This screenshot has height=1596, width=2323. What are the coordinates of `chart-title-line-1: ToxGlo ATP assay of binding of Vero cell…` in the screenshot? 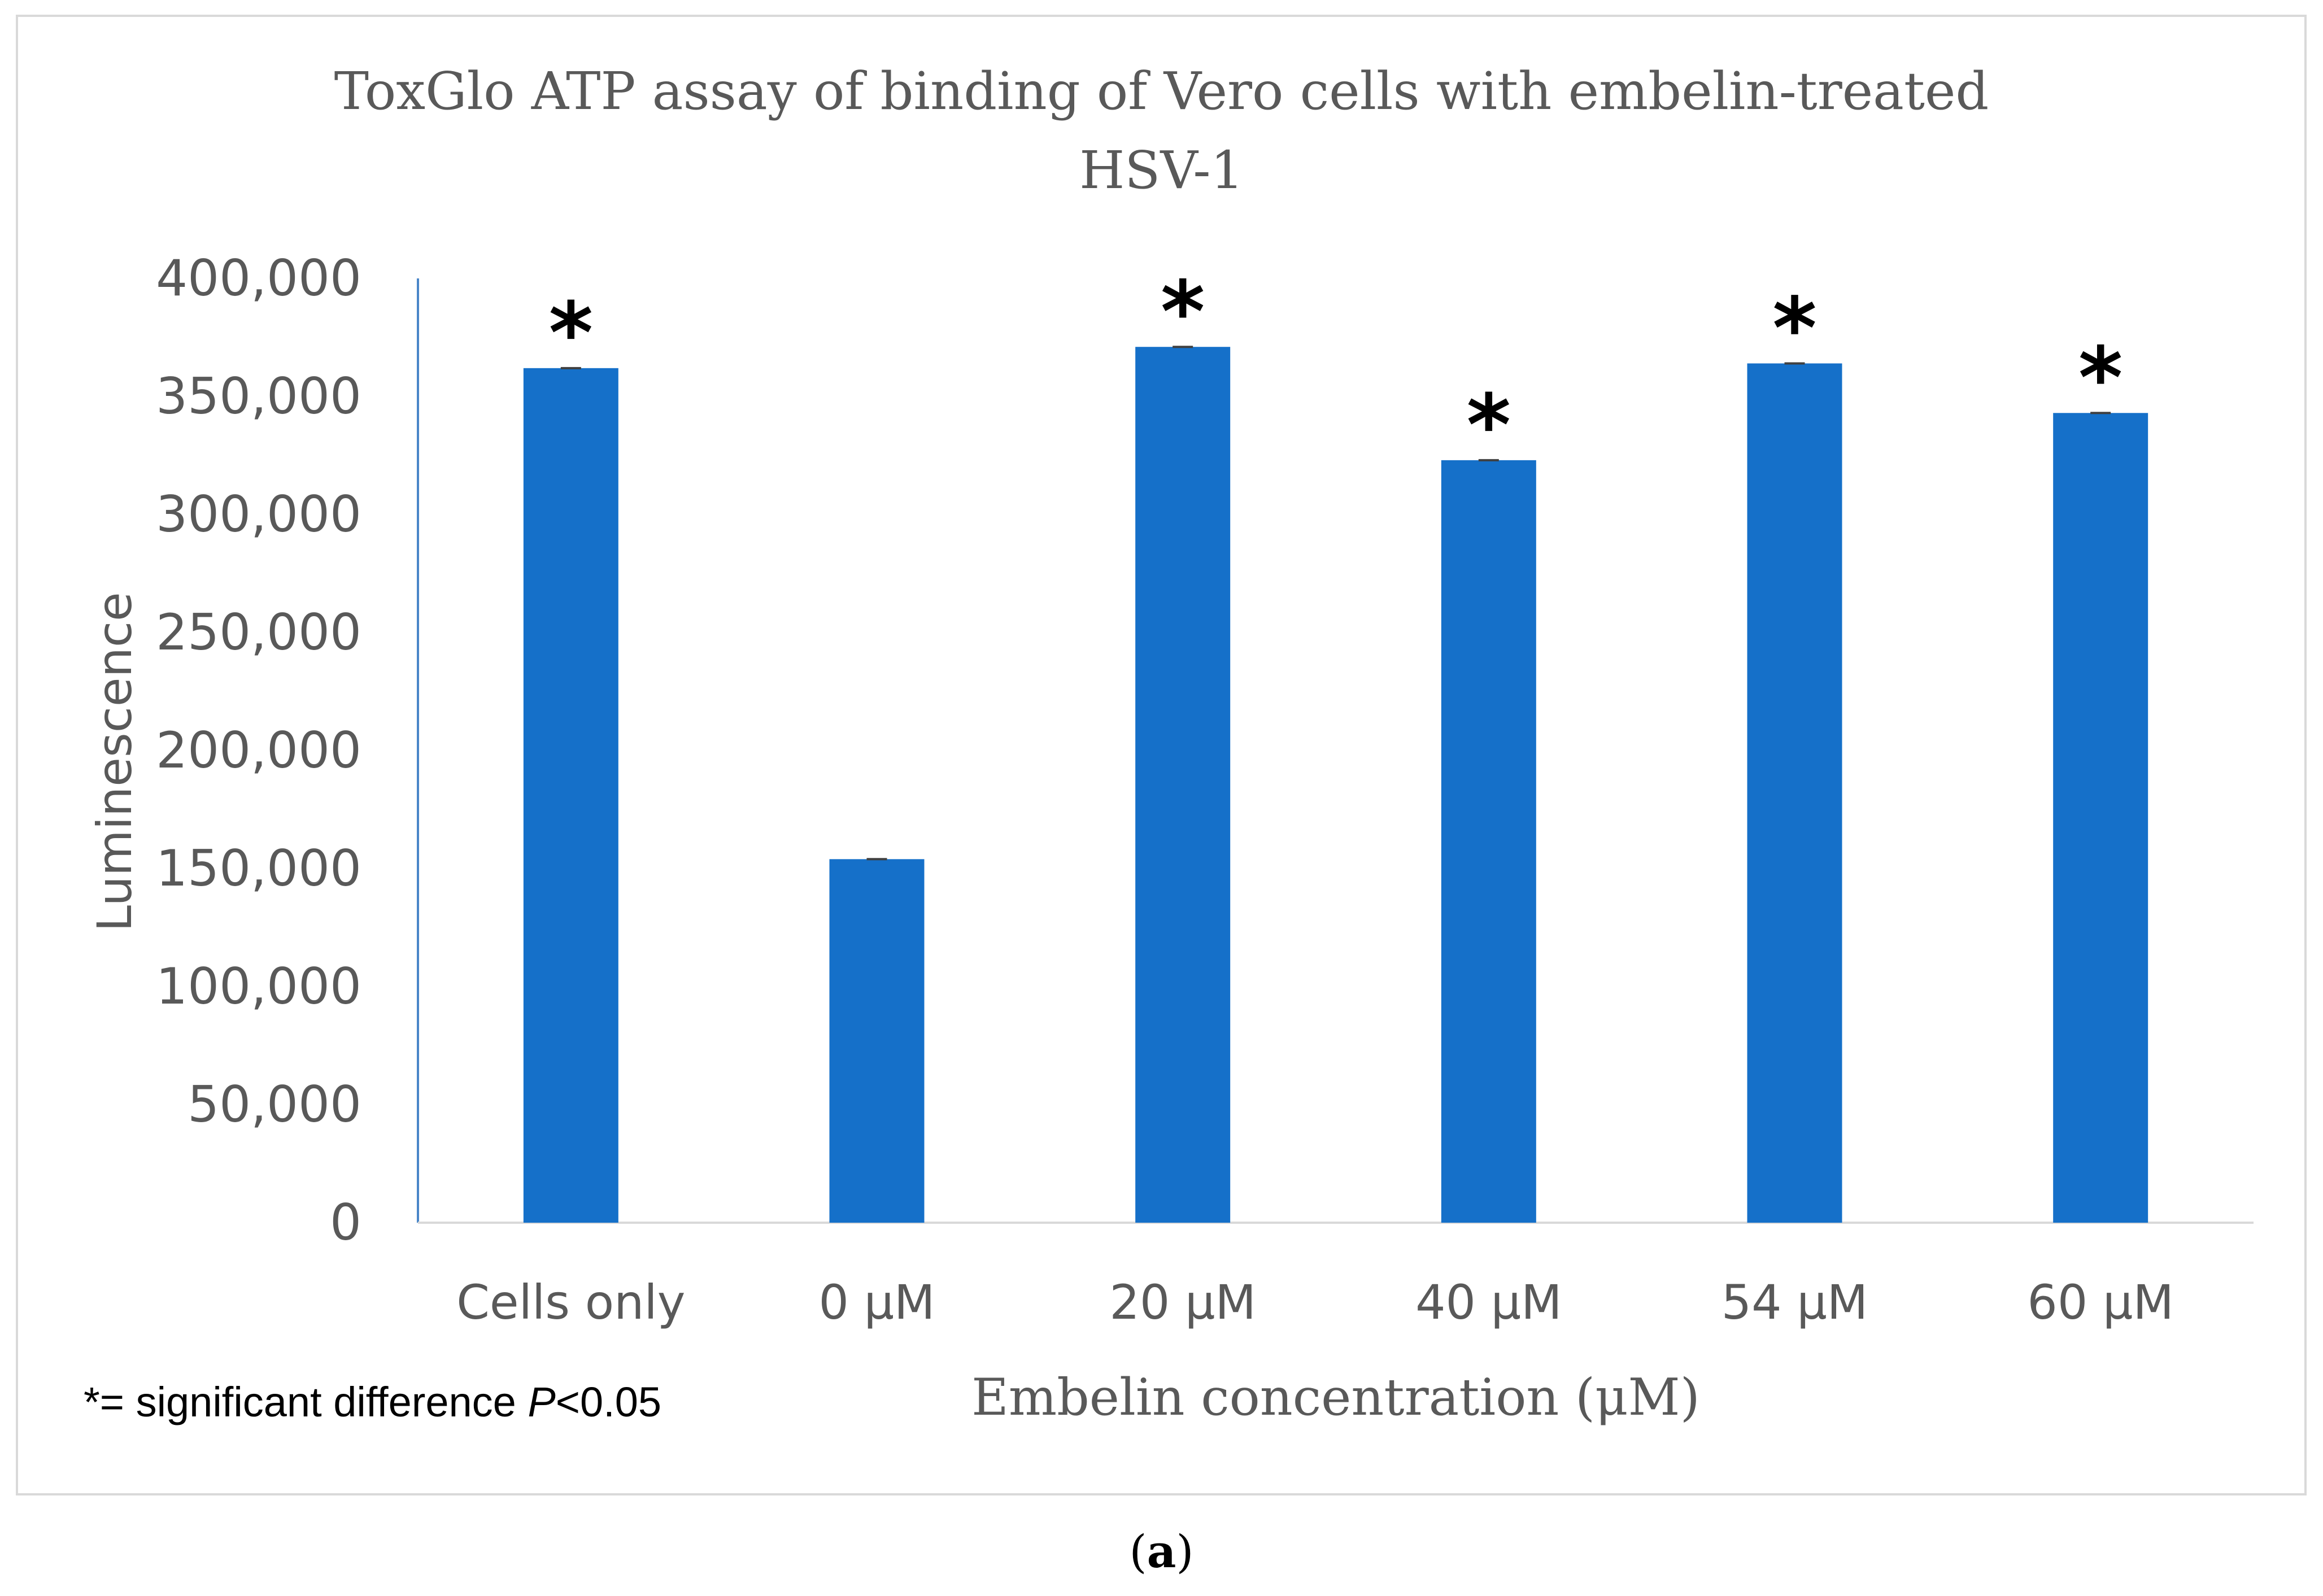 It's located at (1161, 91).